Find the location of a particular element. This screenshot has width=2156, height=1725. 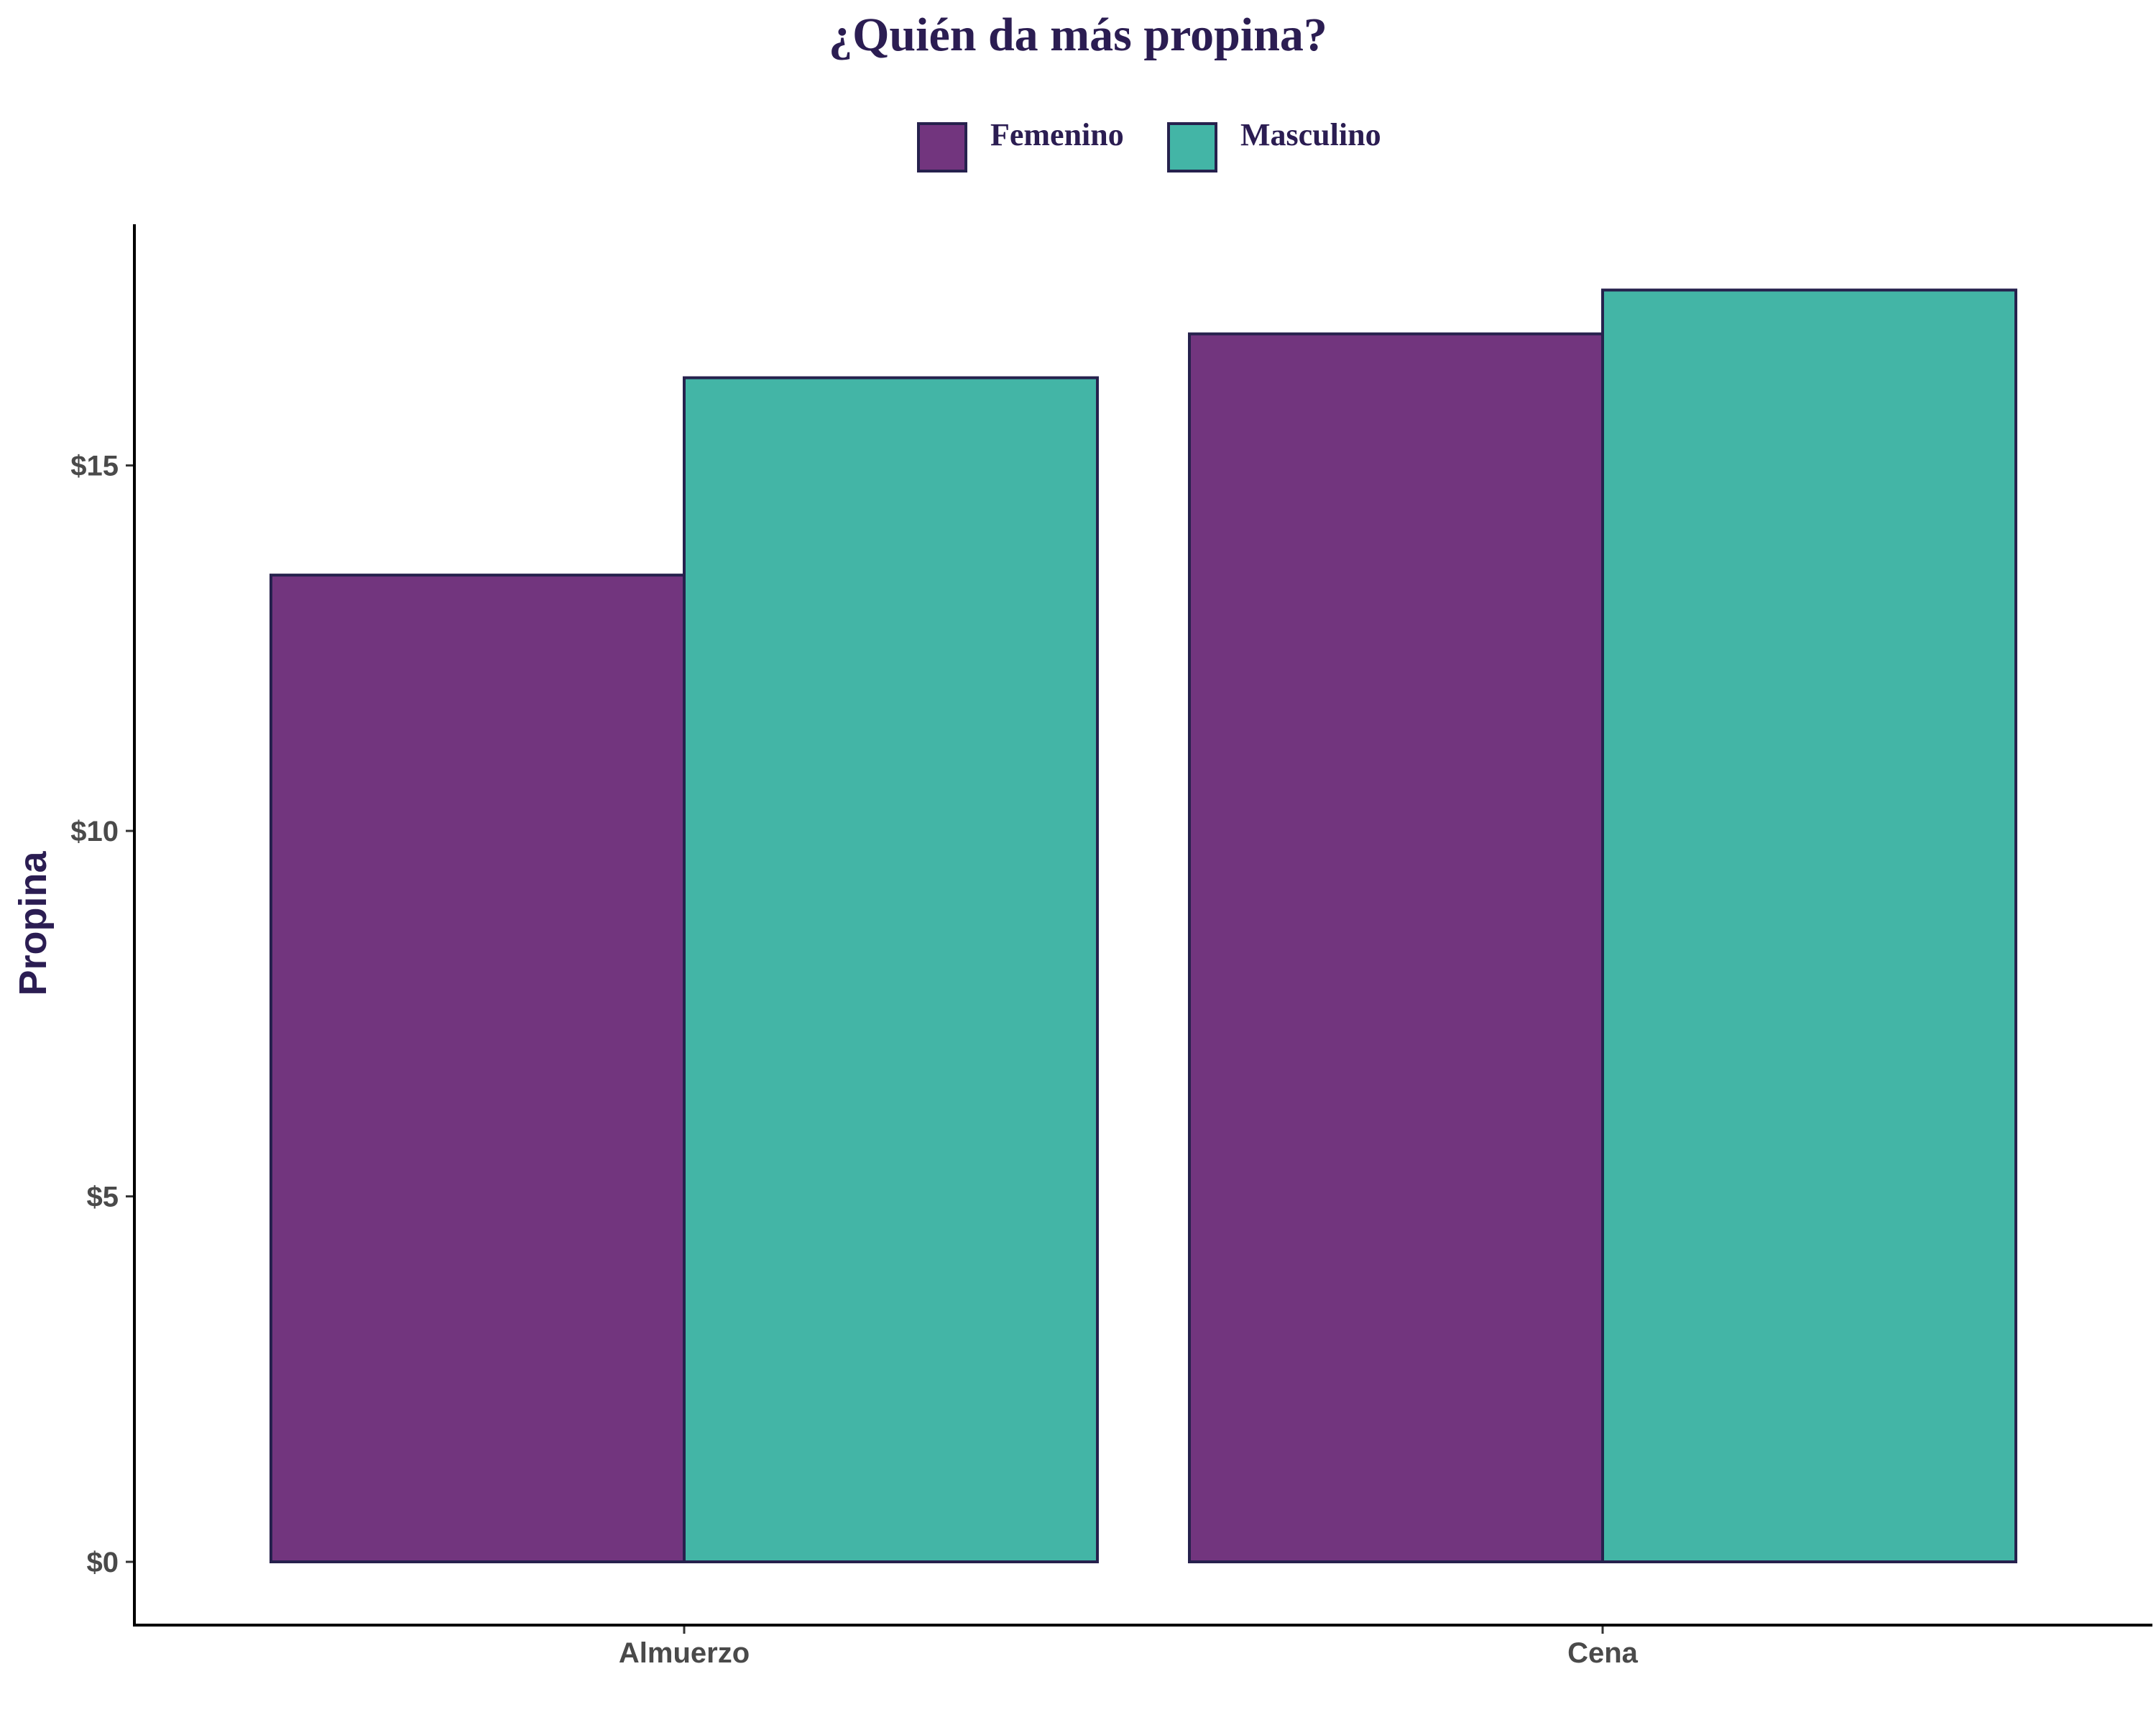

legend-item-femenino: Femenino is located at coordinates (1021, 144).